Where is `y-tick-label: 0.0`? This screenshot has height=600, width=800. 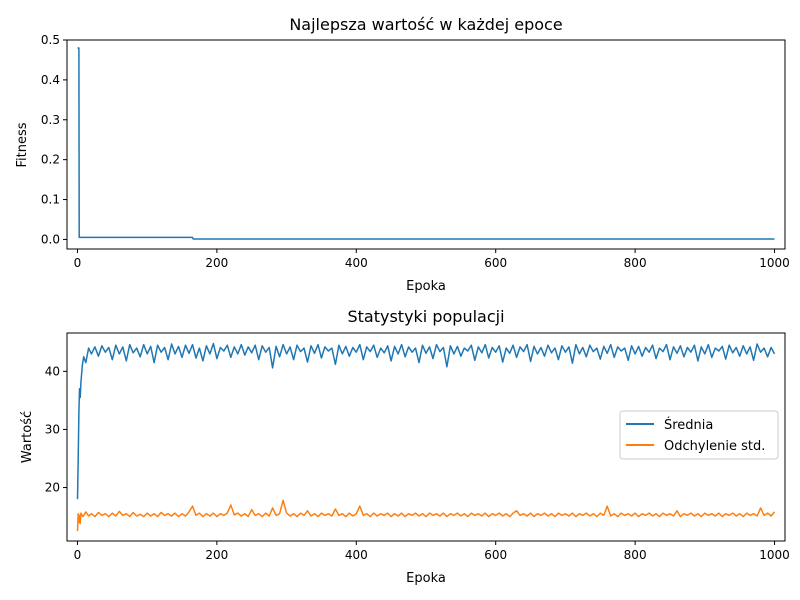 y-tick-label: 0.0 is located at coordinates (50, 239).